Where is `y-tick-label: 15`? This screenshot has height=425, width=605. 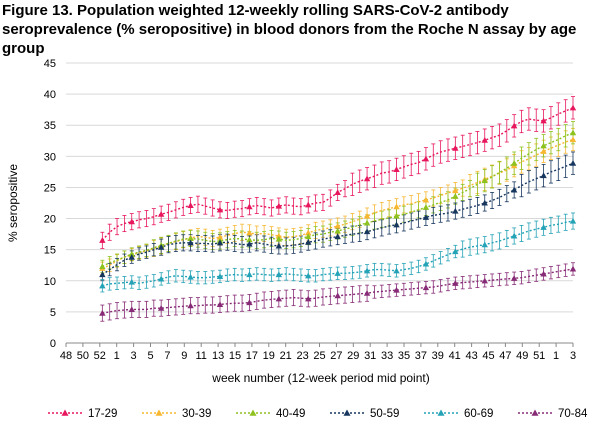 y-tick-label: 15 is located at coordinates (50, 251).